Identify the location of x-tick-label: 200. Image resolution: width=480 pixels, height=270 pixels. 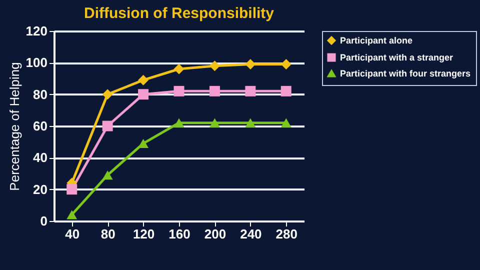
(215, 234).